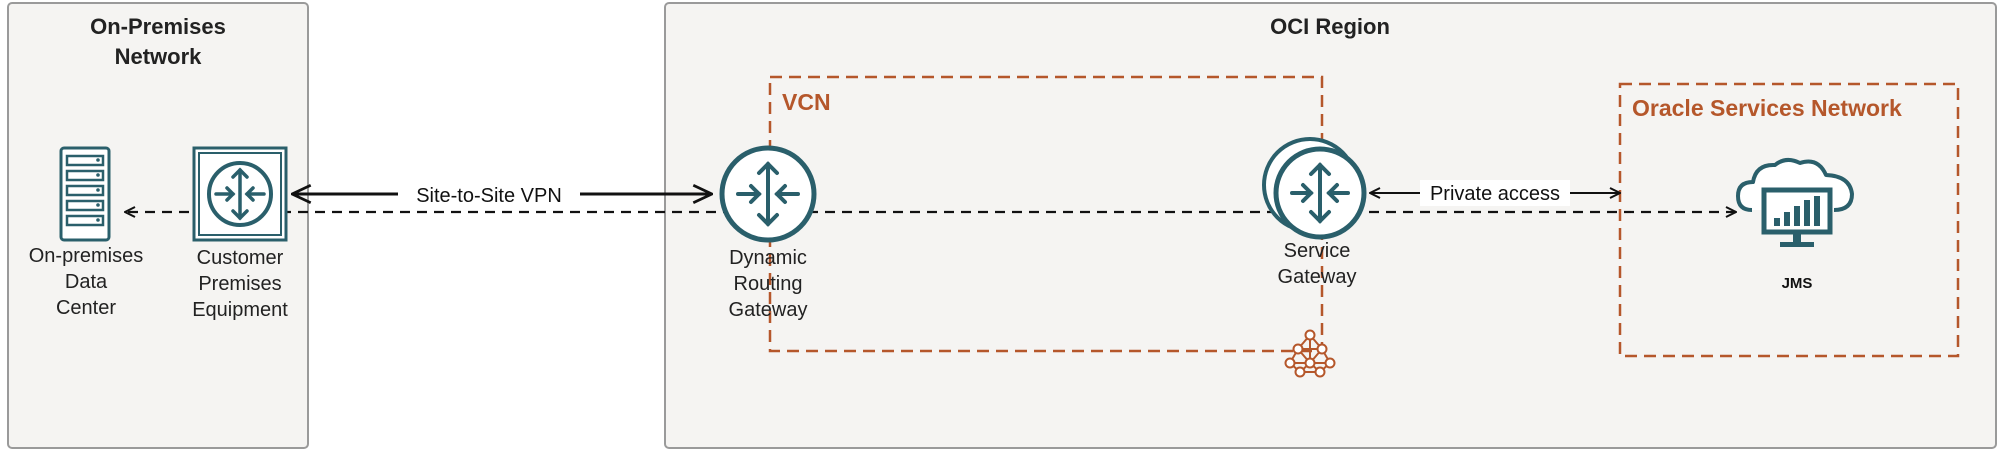 This screenshot has height=452, width=2000. Describe the element at coordinates (1317, 251) in the screenshot. I see `service-gateway-label-line1: Service` at that location.